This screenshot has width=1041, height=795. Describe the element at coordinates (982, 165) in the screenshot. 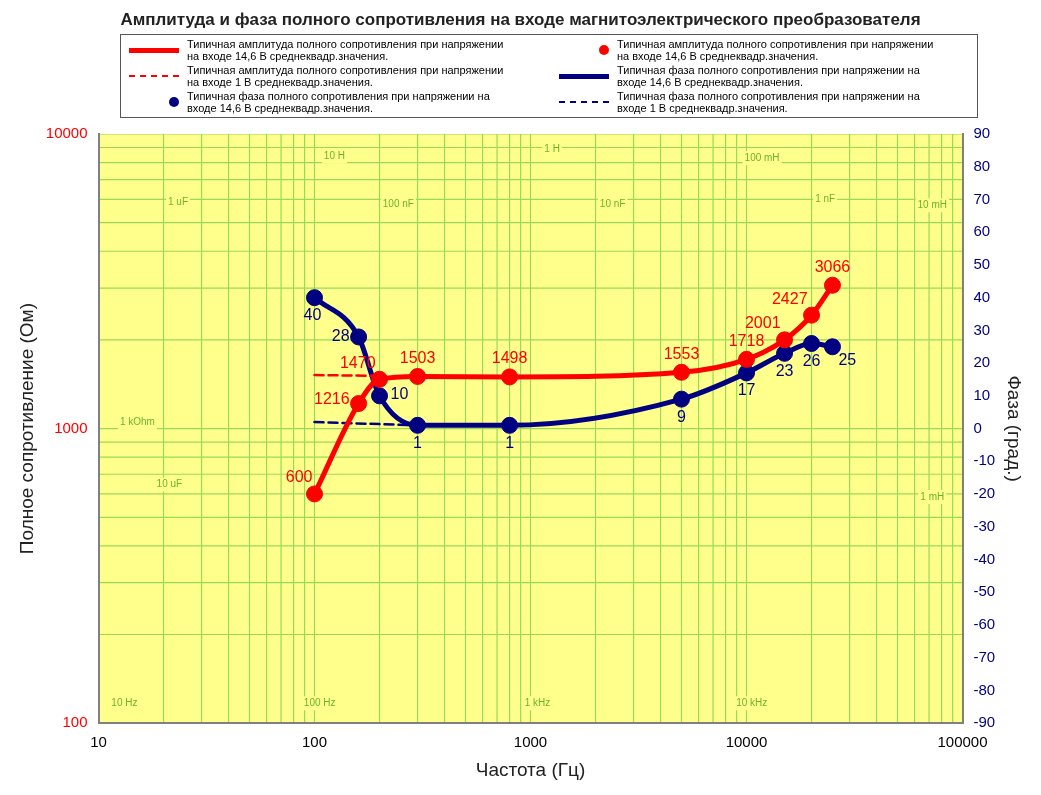

I see `y2-tick-label: 80` at that location.